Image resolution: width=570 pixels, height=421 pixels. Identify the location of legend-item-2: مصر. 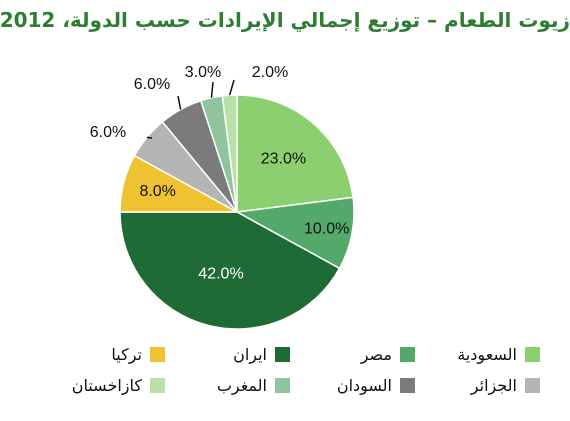
(352, 354).